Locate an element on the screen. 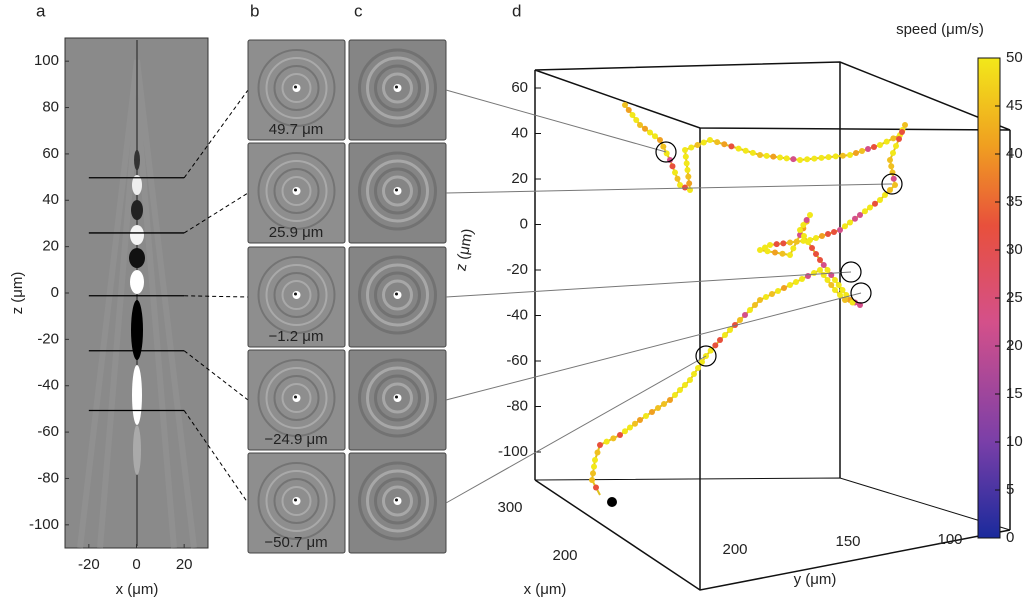 This screenshot has width=1030, height=604. start-point is located at coordinates (612, 502).